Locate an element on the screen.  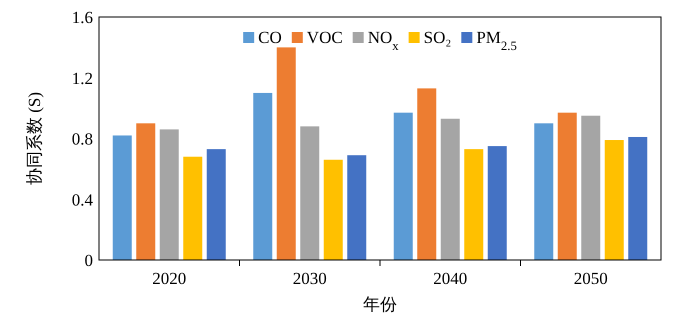
y-tick-label: 1.2 is located at coordinates (82, 78).